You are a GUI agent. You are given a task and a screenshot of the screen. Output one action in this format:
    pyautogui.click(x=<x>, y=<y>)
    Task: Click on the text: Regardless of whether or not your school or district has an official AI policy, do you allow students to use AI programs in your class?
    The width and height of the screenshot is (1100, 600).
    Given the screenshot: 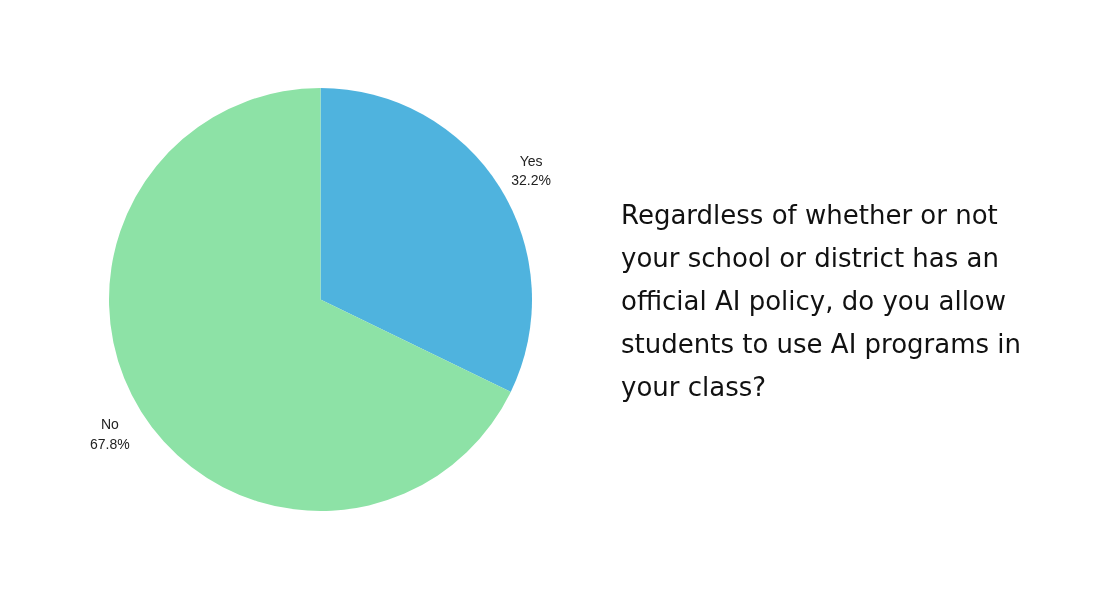 What is the action you would take?
    pyautogui.click(x=821, y=301)
    